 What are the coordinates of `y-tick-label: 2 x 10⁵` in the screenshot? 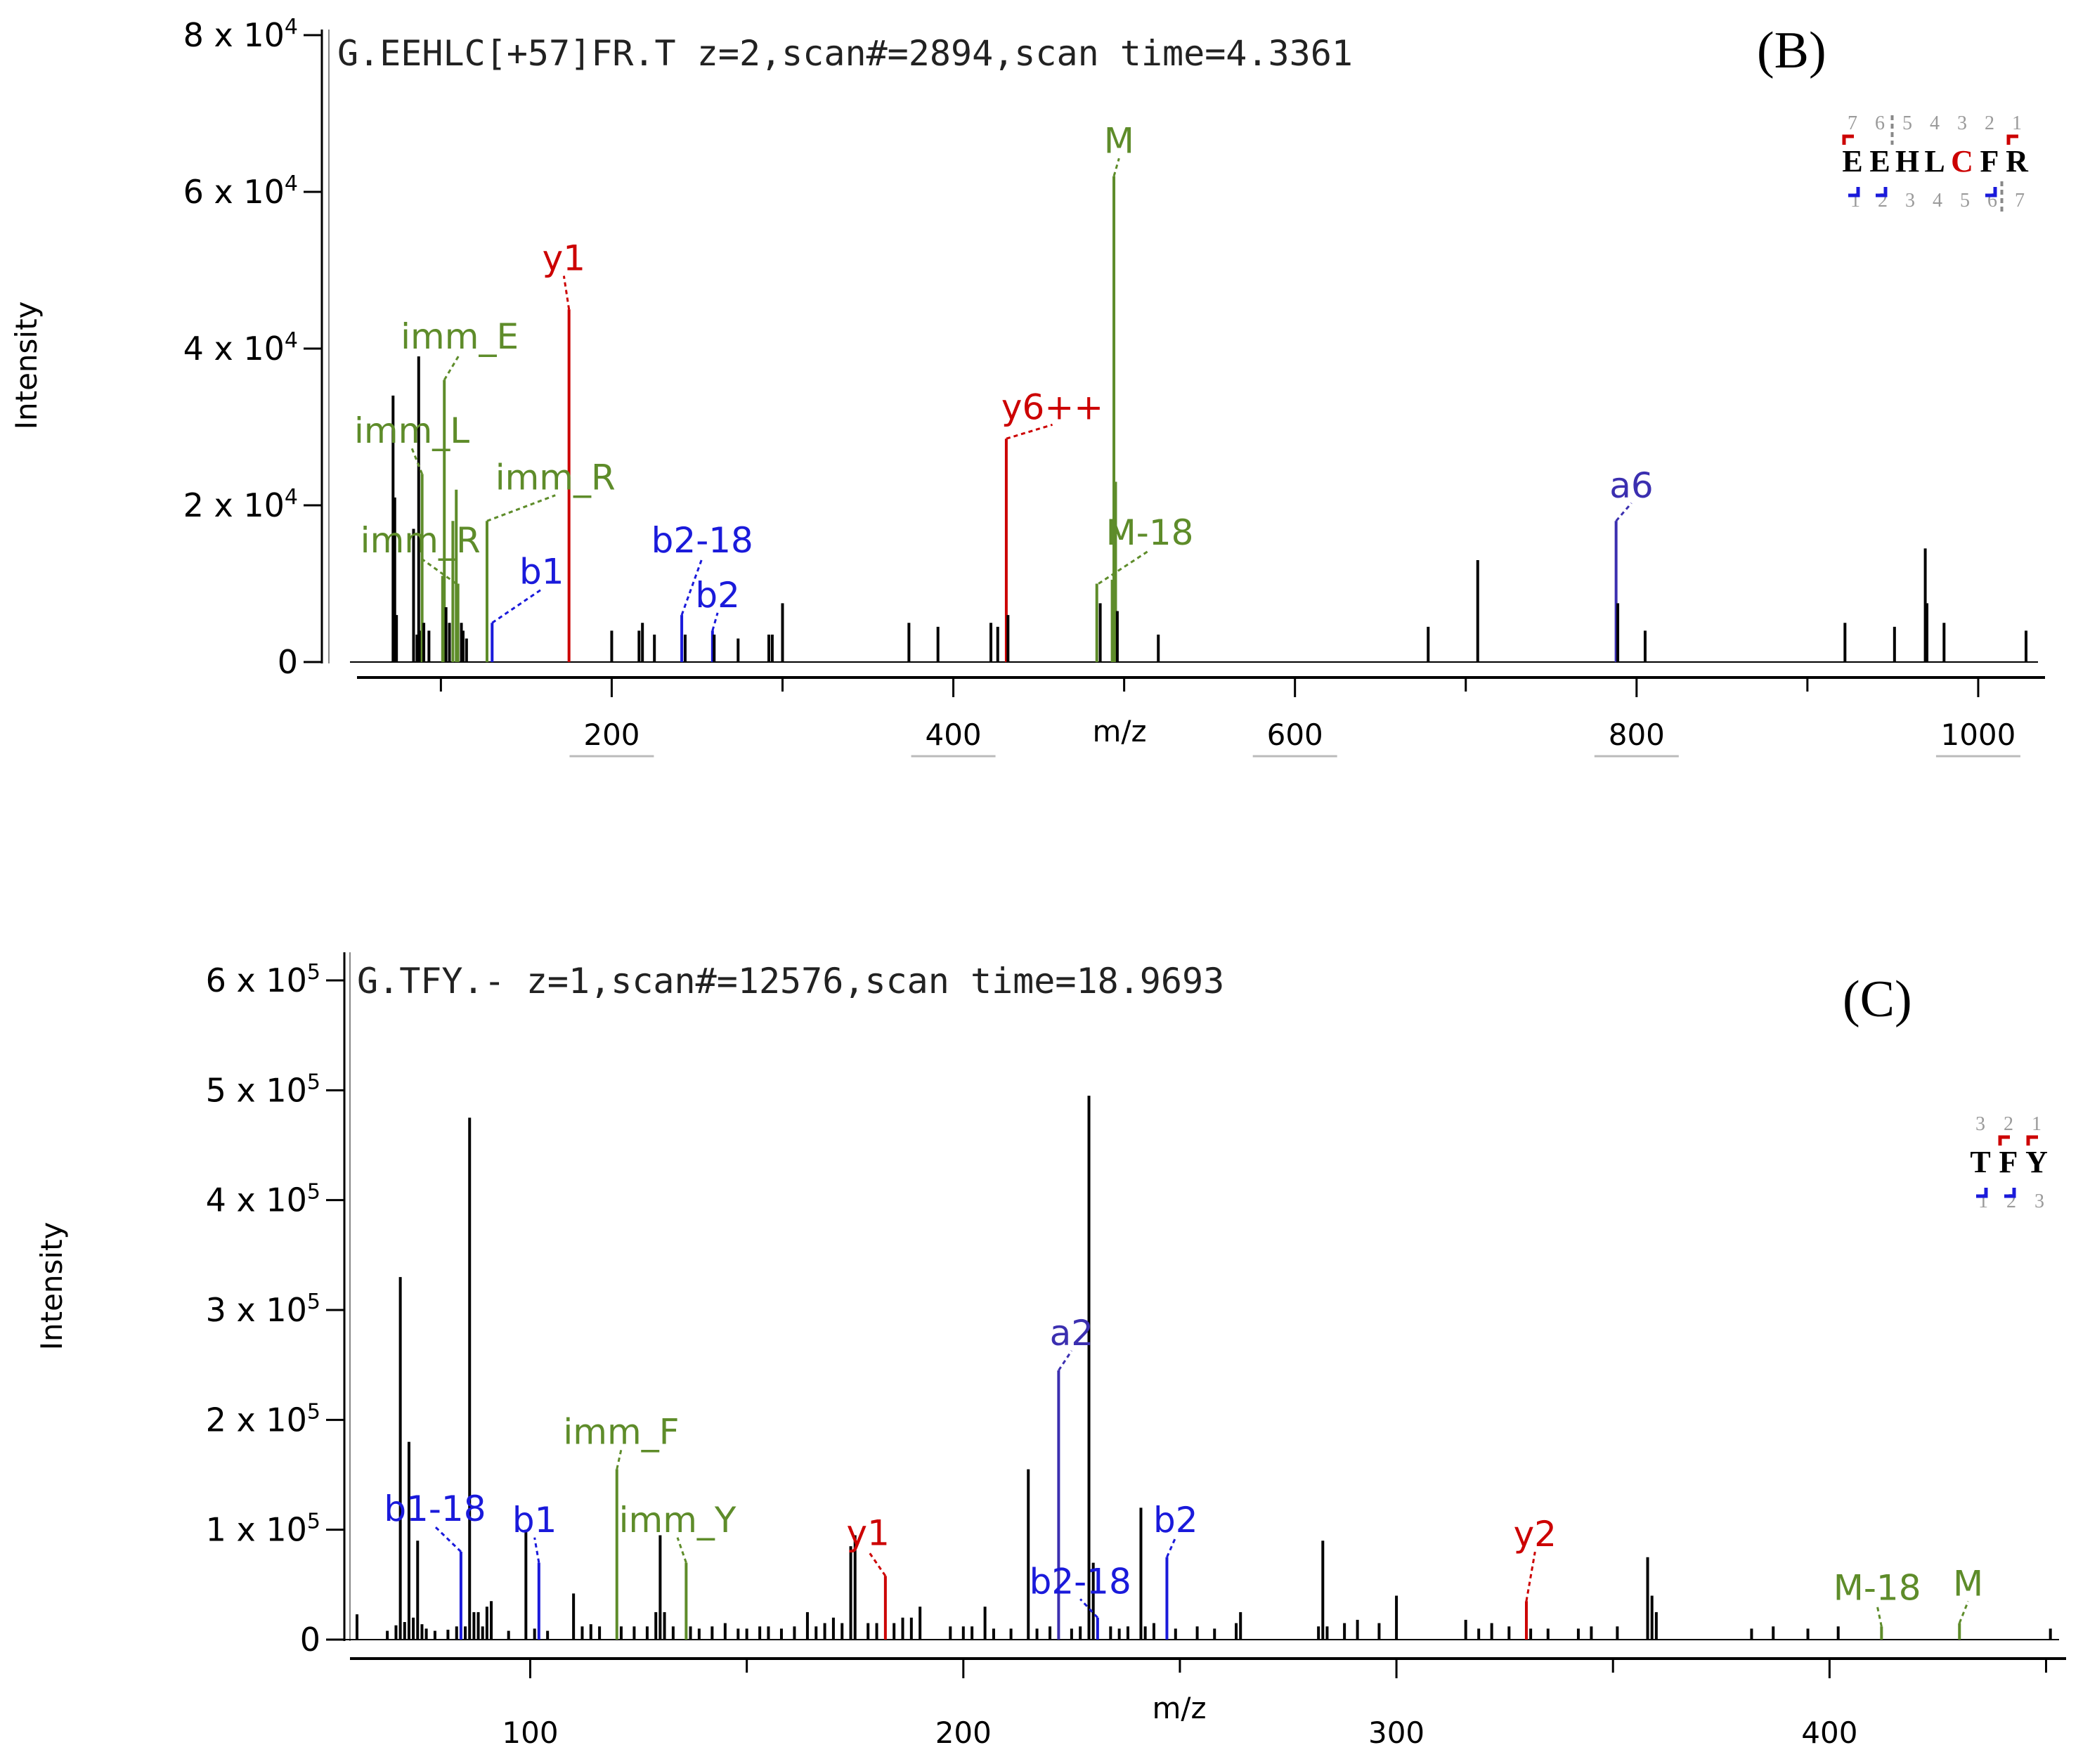 It's located at (263, 1419).